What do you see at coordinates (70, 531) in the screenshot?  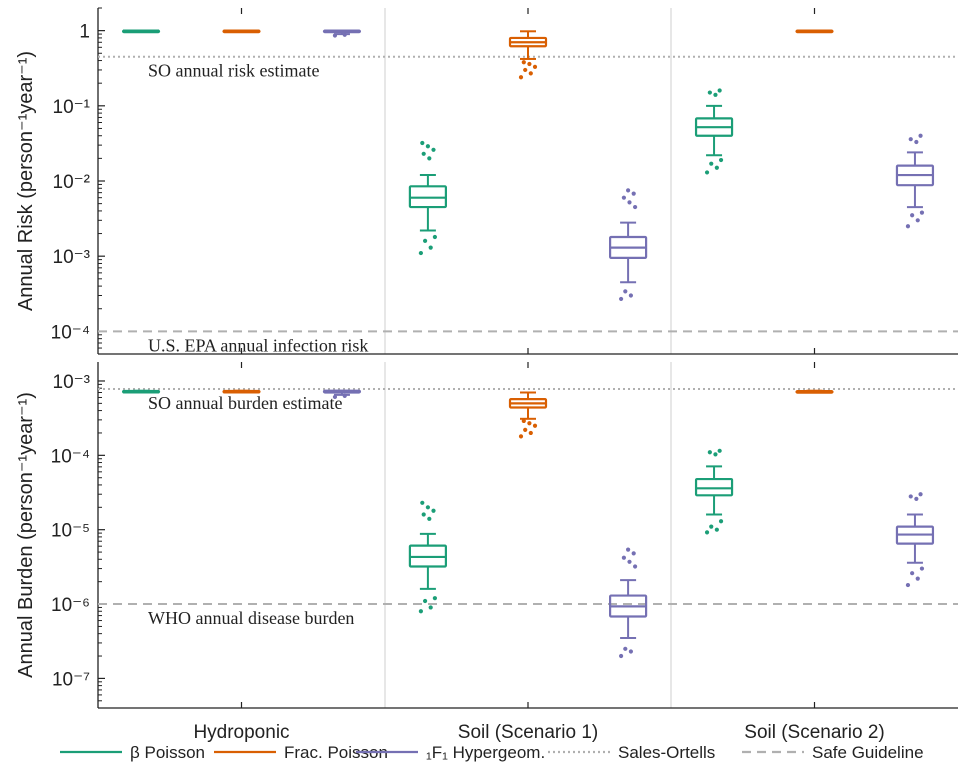 I see `y-tick-label: 10⁻⁵` at bounding box center [70, 531].